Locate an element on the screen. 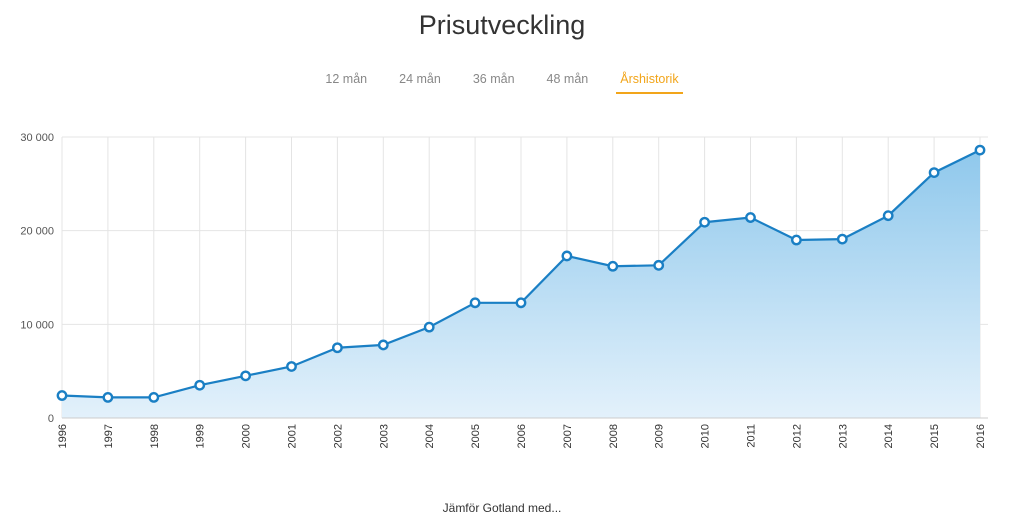  x-tick-label: 2003 is located at coordinates (384, 436).